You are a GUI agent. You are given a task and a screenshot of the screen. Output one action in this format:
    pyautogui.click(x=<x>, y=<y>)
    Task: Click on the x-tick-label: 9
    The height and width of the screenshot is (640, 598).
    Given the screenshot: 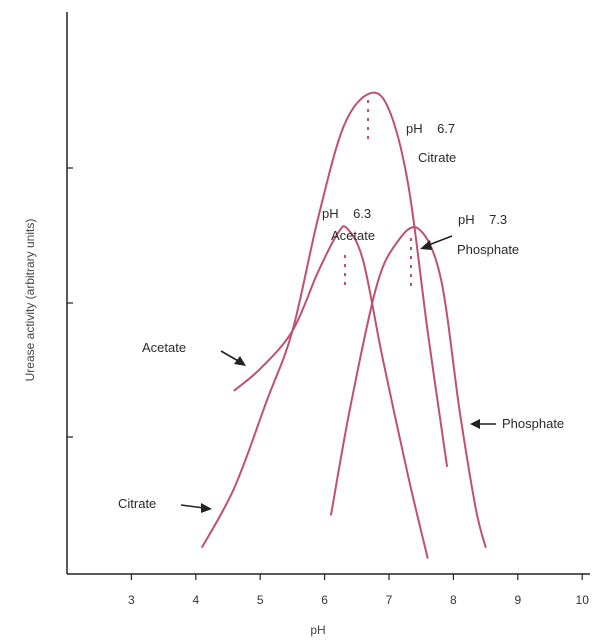 What is the action you would take?
    pyautogui.click(x=517, y=600)
    